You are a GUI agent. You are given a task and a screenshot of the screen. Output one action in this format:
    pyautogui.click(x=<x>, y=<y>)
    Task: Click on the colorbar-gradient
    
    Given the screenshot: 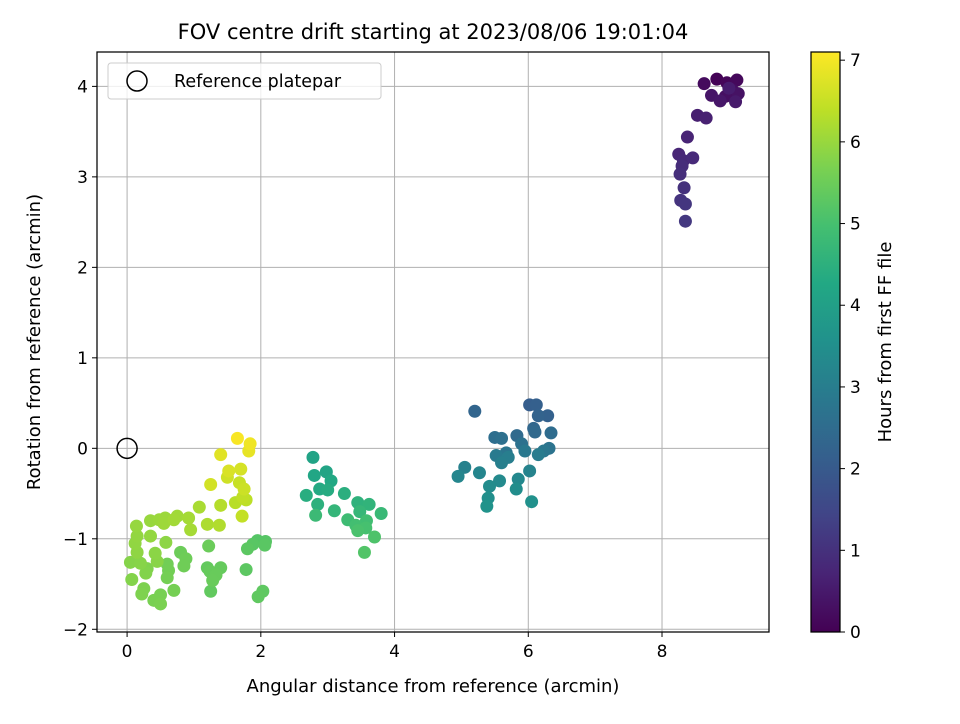 What is the action you would take?
    pyautogui.click(x=825, y=342)
    